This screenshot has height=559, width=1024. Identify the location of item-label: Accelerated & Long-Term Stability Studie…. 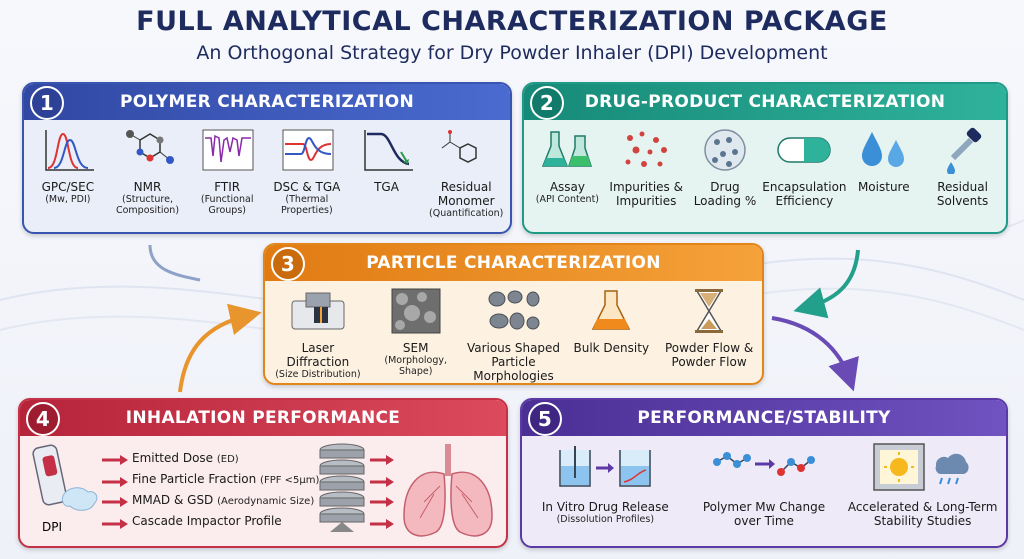
(922, 514).